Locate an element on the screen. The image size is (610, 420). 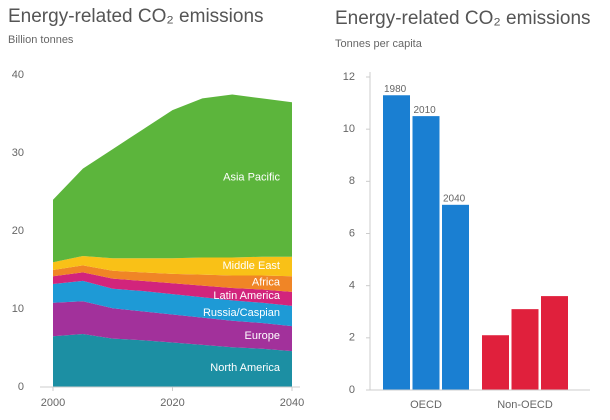
x-tick-label: Non-OECD is located at coordinates (525, 405).